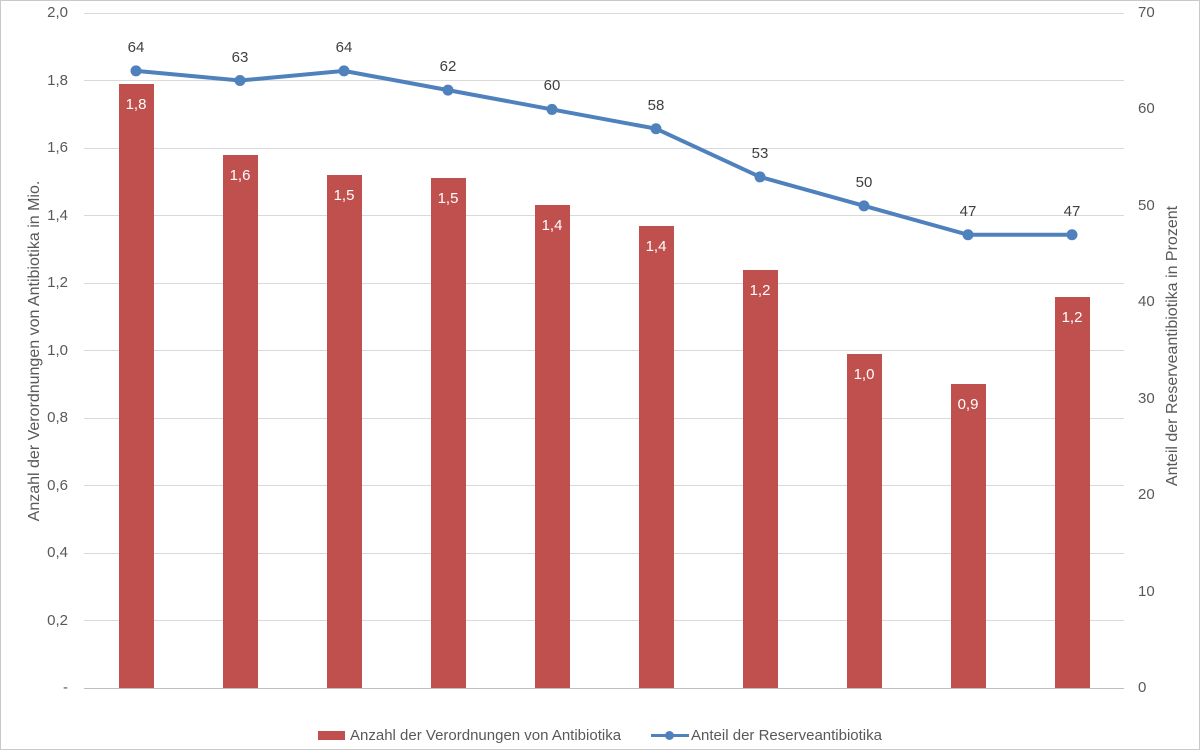 The width and height of the screenshot is (1200, 750). What do you see at coordinates (57, 485) in the screenshot?
I see `left-axis-tick-label: 0,6` at bounding box center [57, 485].